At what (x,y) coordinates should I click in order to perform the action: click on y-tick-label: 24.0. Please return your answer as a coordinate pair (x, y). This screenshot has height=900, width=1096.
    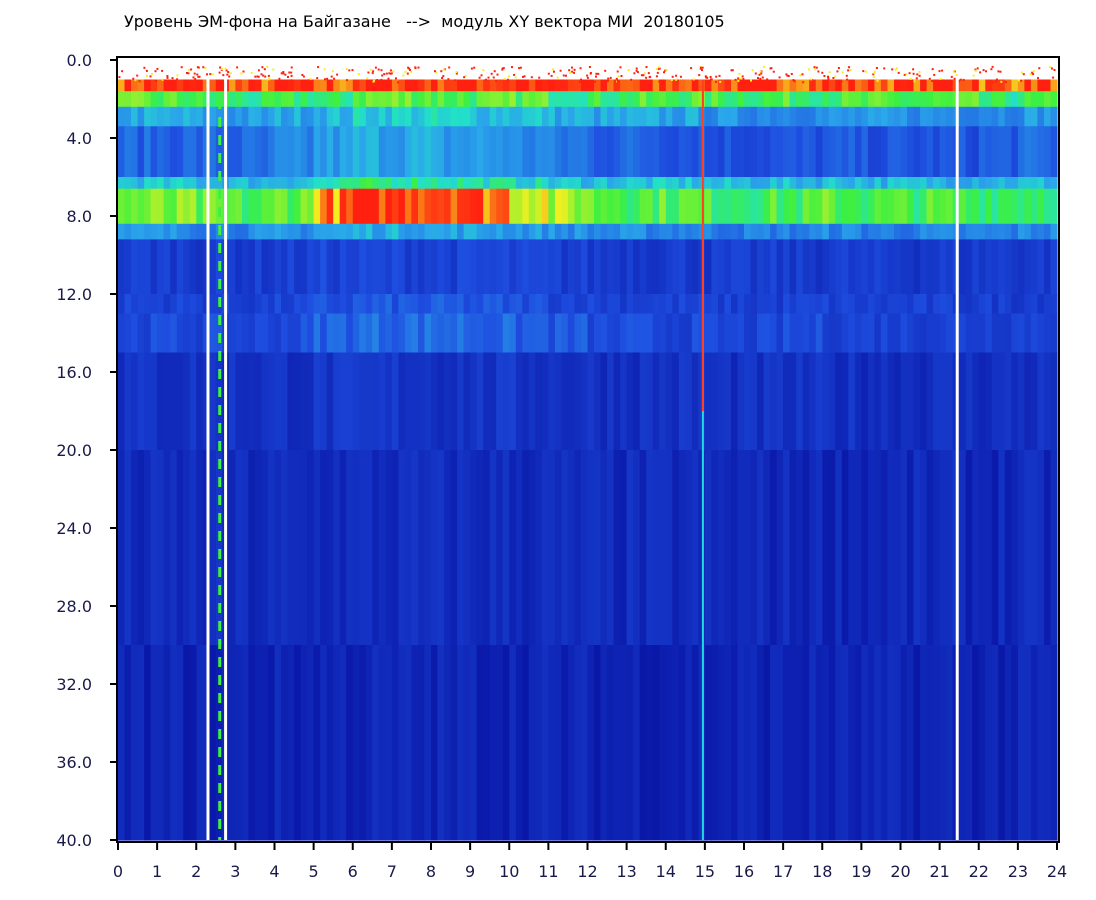
    Looking at the image, I should click on (74, 528).